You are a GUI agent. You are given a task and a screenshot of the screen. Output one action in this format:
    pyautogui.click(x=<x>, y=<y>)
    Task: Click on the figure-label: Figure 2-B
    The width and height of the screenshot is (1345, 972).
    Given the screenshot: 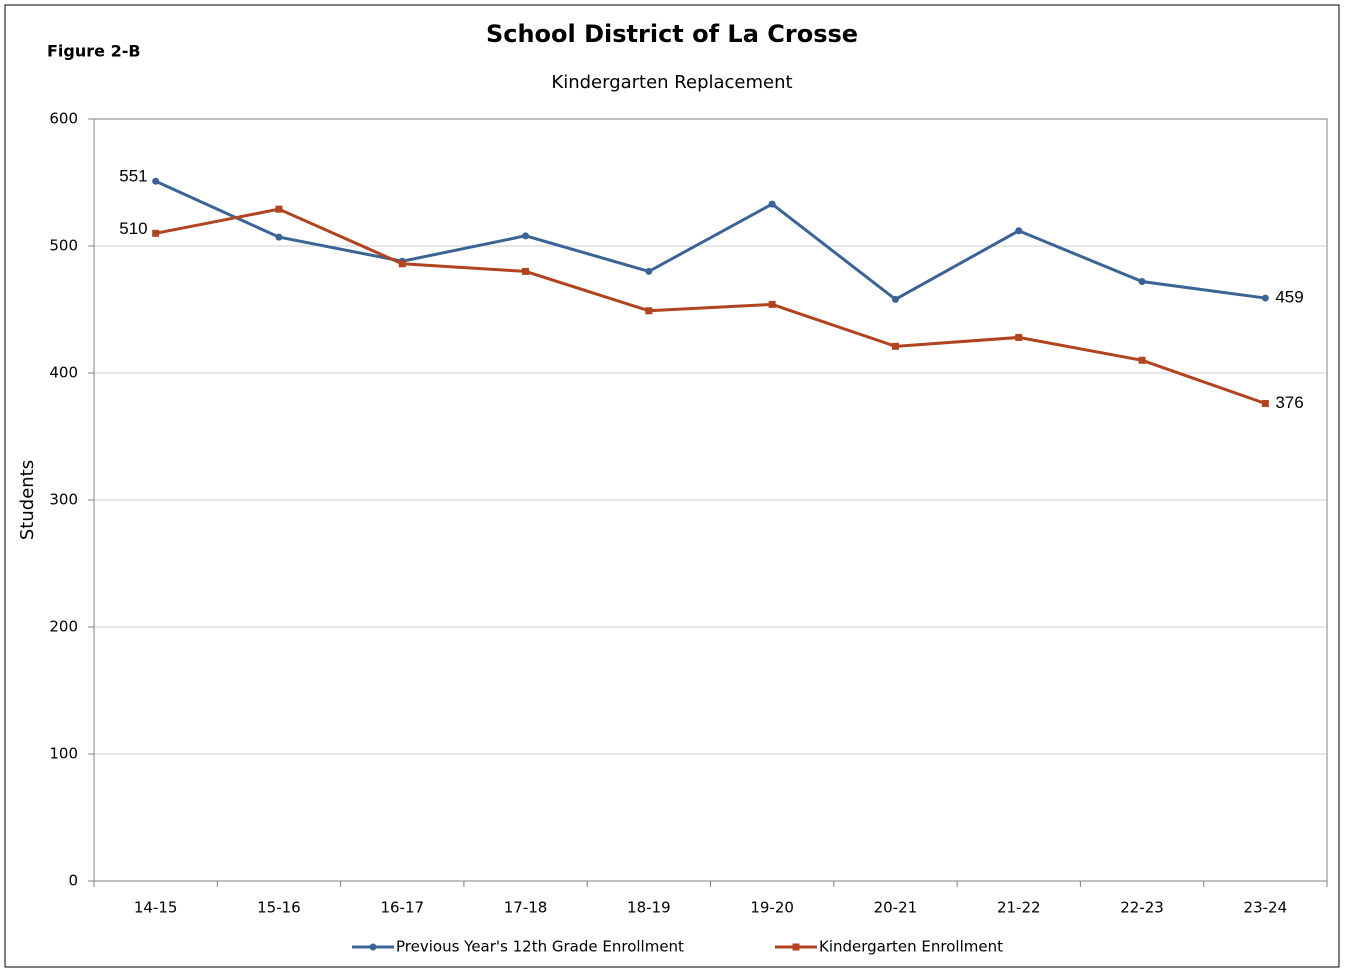 What is the action you would take?
    pyautogui.click(x=94, y=51)
    